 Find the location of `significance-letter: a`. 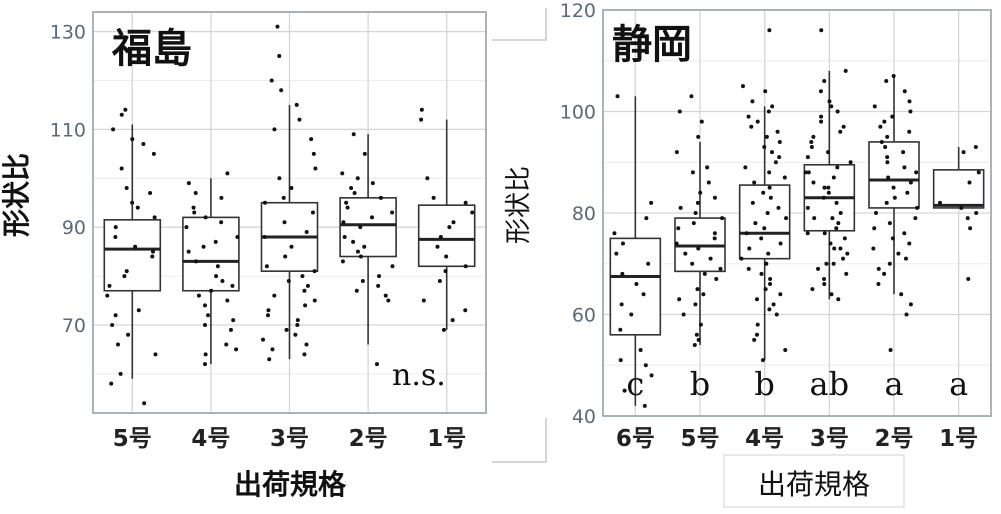

significance-letter: a is located at coordinates (958, 384).